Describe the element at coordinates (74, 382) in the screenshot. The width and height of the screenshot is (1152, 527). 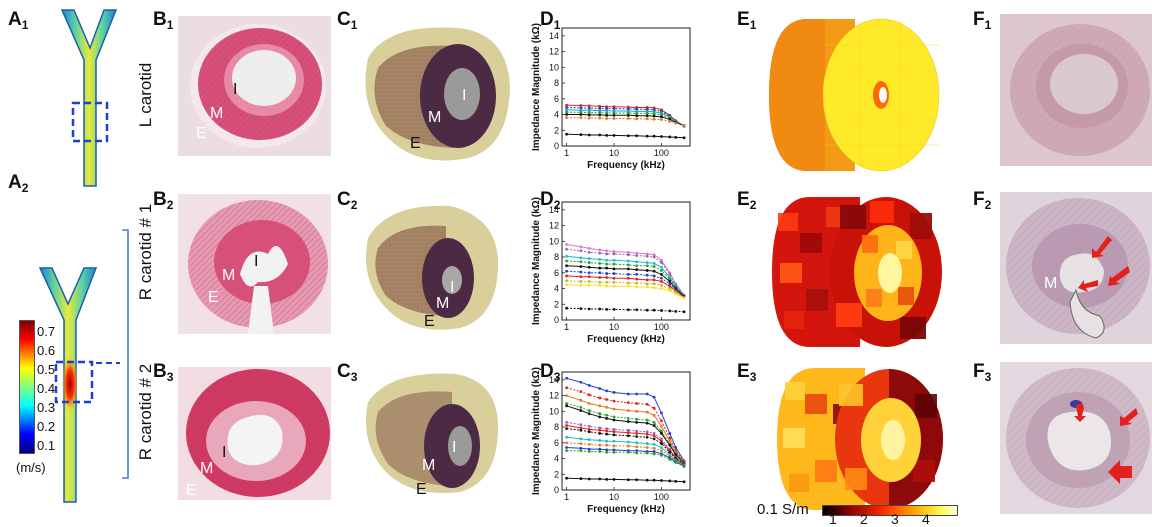
I see `roi-box-a2` at that location.